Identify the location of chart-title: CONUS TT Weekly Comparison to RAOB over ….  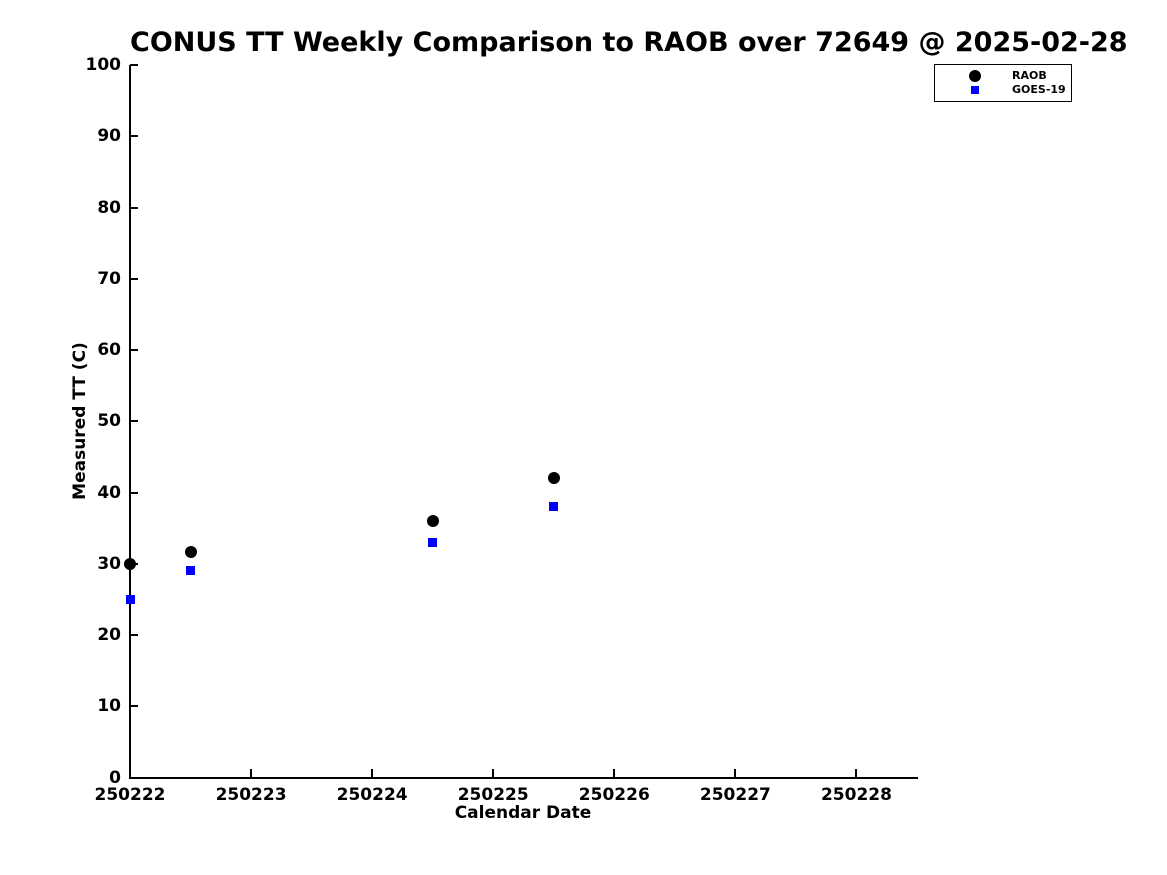
(629, 42).